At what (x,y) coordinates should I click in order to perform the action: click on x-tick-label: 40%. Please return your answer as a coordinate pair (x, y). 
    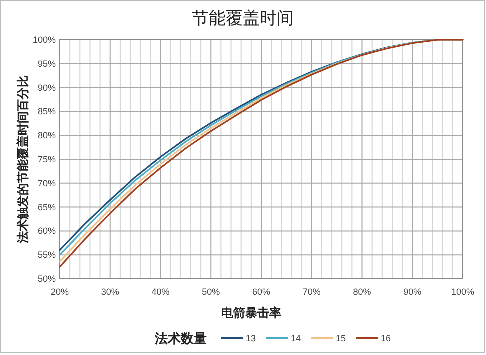
    Looking at the image, I should click on (161, 292).